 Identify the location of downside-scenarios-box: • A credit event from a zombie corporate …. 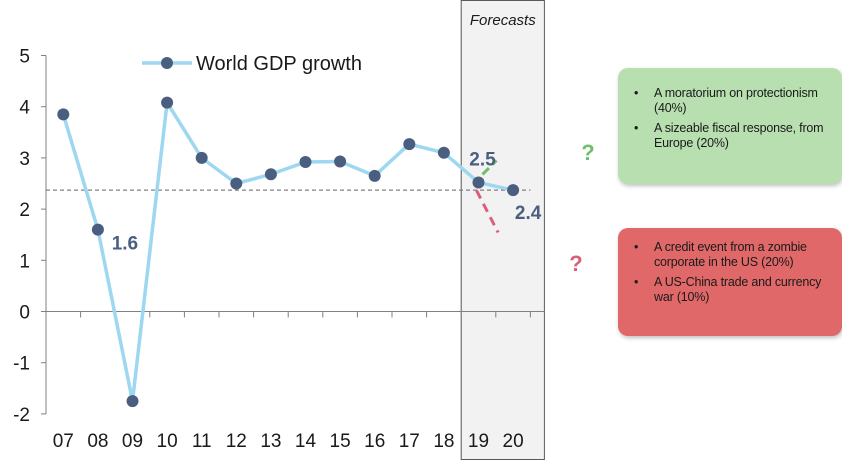
(730, 282).